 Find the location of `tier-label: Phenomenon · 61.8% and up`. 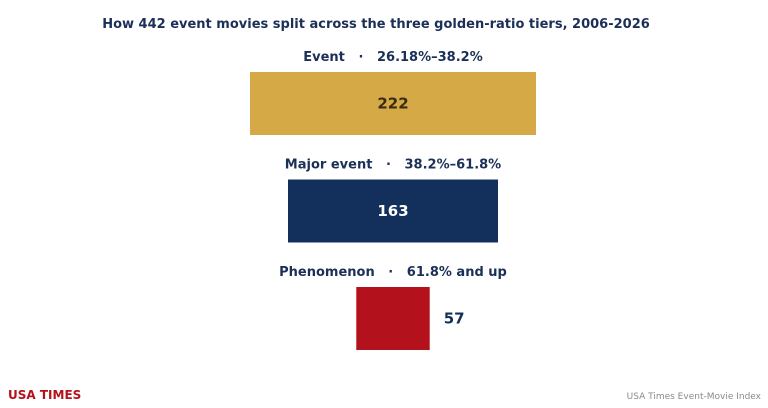

tier-label: Phenomenon · 61.8% and up is located at coordinates (393, 272).